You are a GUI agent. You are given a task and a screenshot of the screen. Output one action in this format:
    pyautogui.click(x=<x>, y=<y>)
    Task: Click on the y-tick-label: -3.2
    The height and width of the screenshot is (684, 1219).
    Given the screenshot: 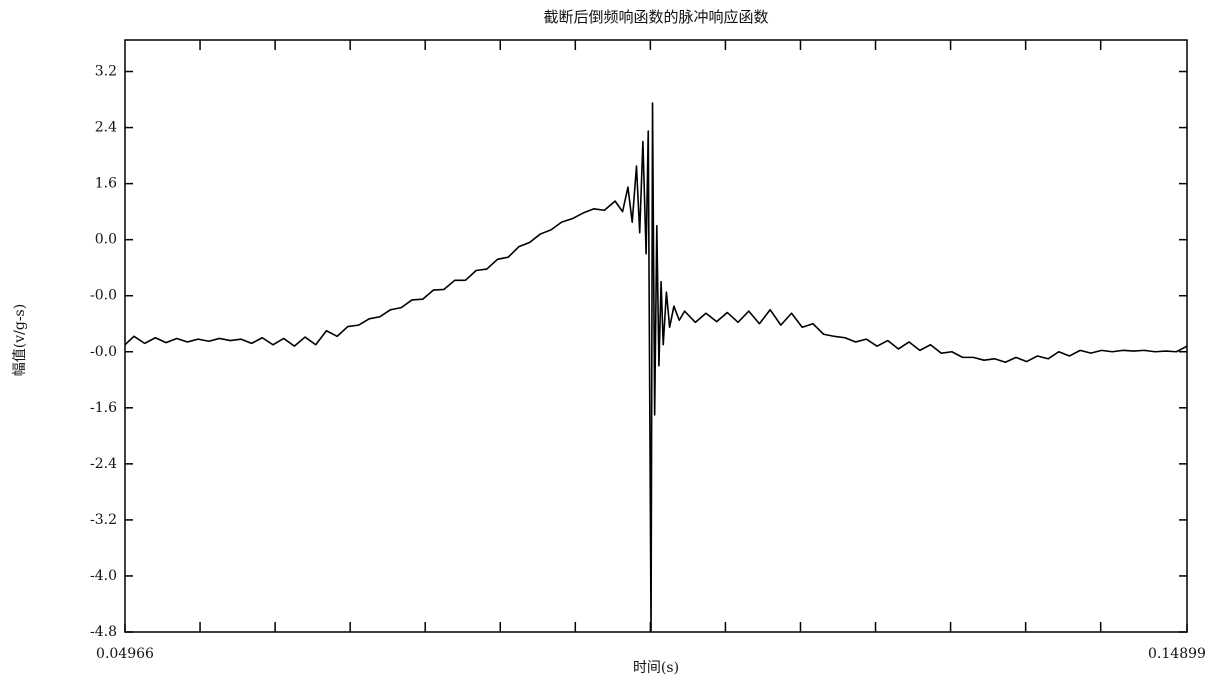 What is the action you would take?
    pyautogui.click(x=103, y=520)
    